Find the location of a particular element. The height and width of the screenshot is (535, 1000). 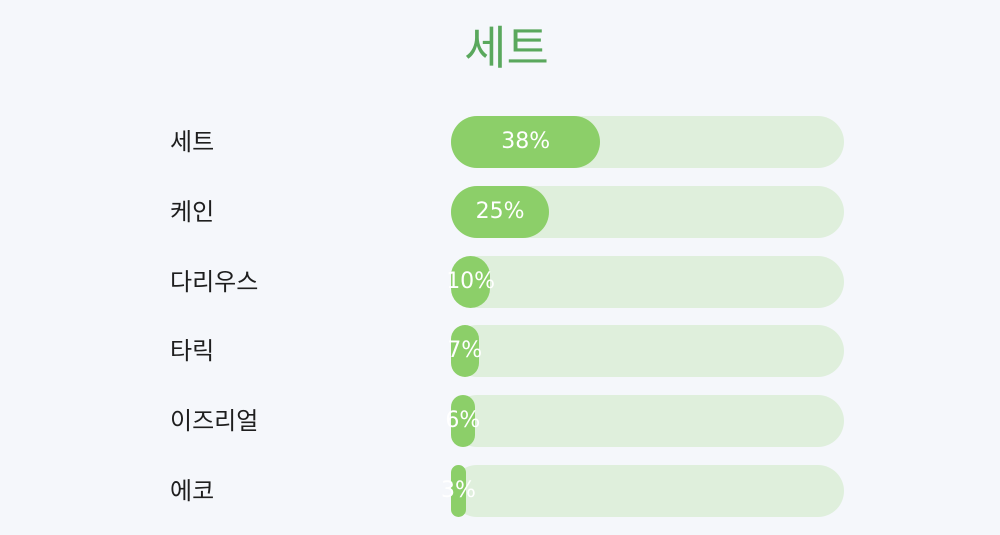

category-label: 다리우스 is located at coordinates (214, 281).